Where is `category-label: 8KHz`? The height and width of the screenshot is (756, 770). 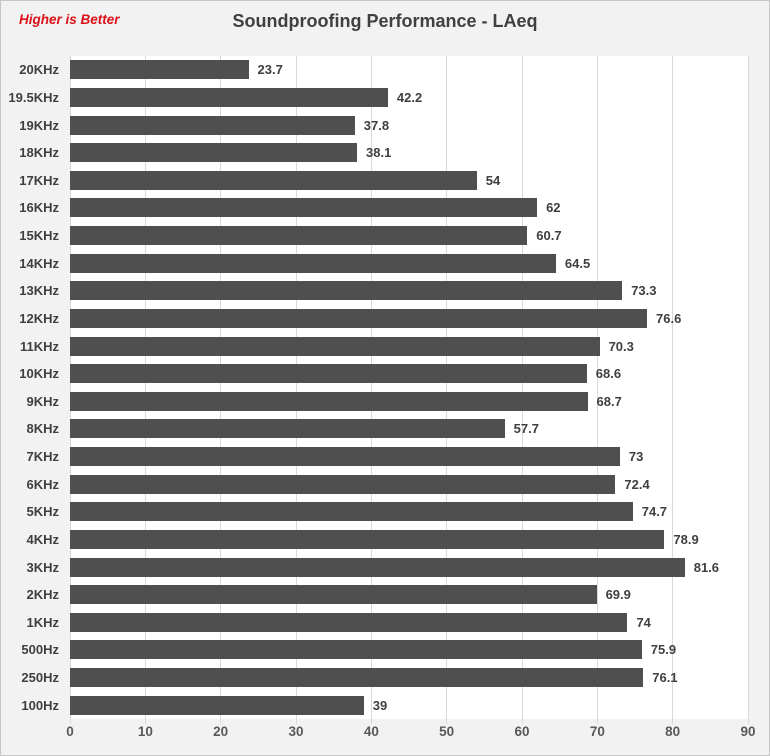 category-label: 8KHz is located at coordinates (42, 429).